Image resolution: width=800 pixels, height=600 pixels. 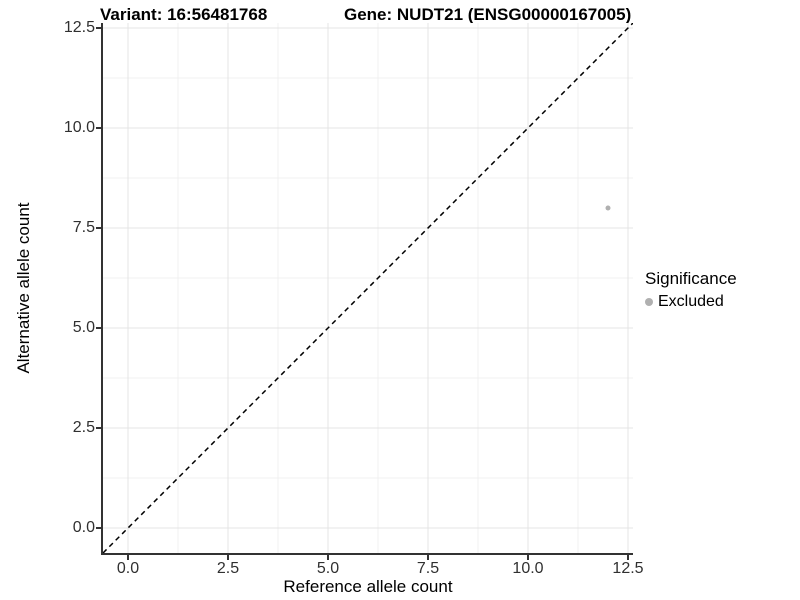 What do you see at coordinates (23, 288) in the screenshot?
I see `y-axis-title: Alternative allele count` at bounding box center [23, 288].